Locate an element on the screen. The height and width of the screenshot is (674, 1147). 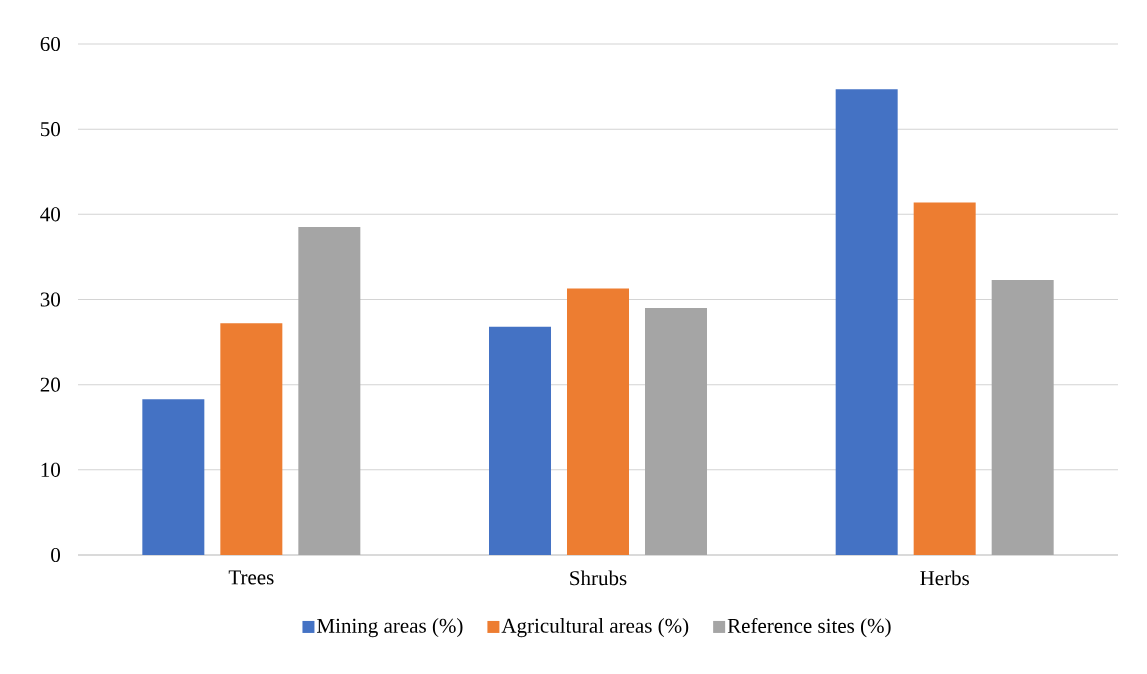
legend-label: Mining areas (%) is located at coordinates (390, 628).